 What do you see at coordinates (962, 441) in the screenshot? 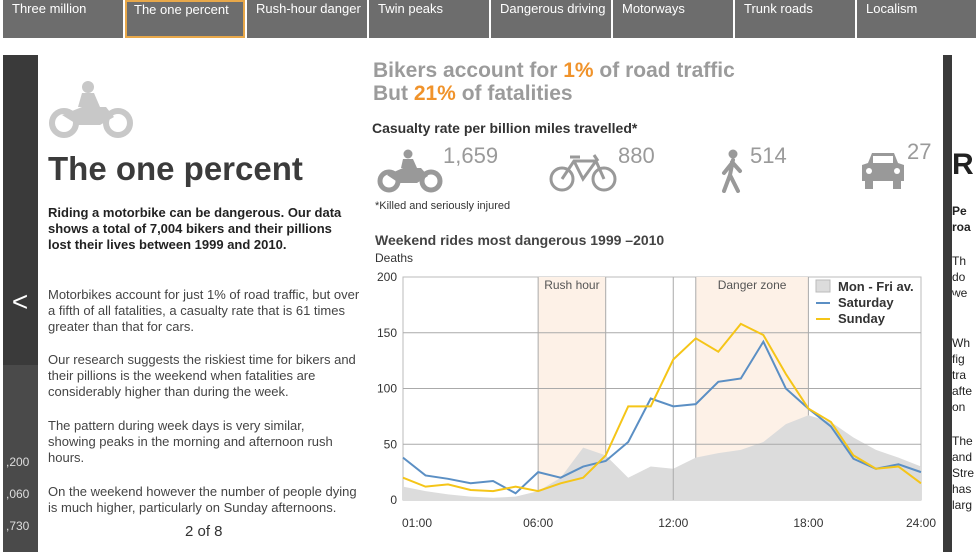
I see `peek-text: The` at bounding box center [962, 441].